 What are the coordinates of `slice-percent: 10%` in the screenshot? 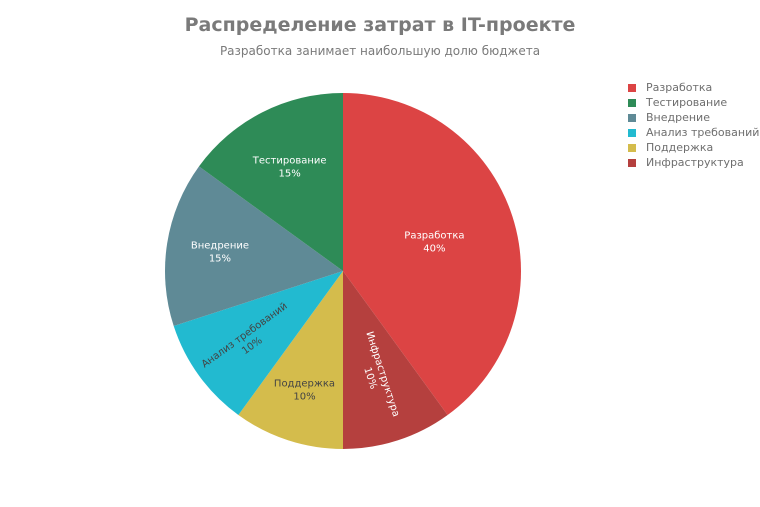 It's located at (304, 397).